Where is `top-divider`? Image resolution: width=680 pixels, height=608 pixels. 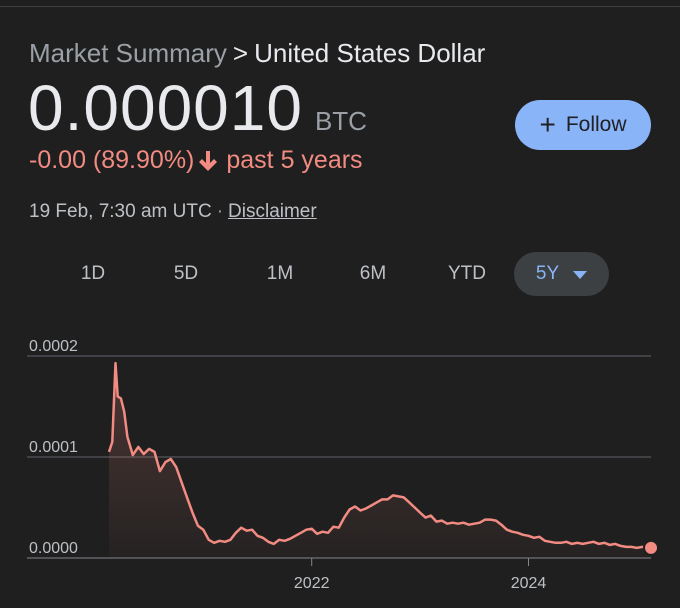 top-divider is located at coordinates (340, 6).